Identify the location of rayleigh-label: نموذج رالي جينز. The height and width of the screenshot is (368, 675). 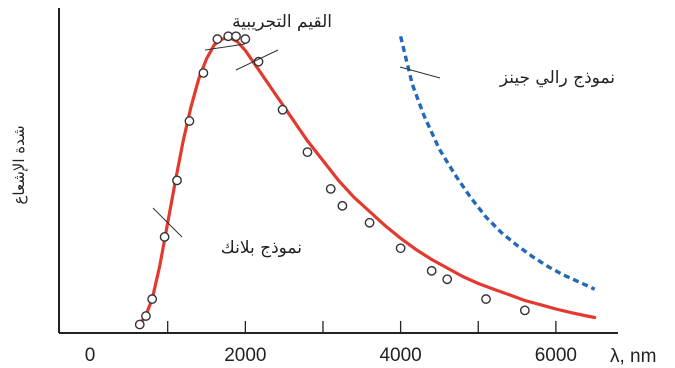
(557, 78).